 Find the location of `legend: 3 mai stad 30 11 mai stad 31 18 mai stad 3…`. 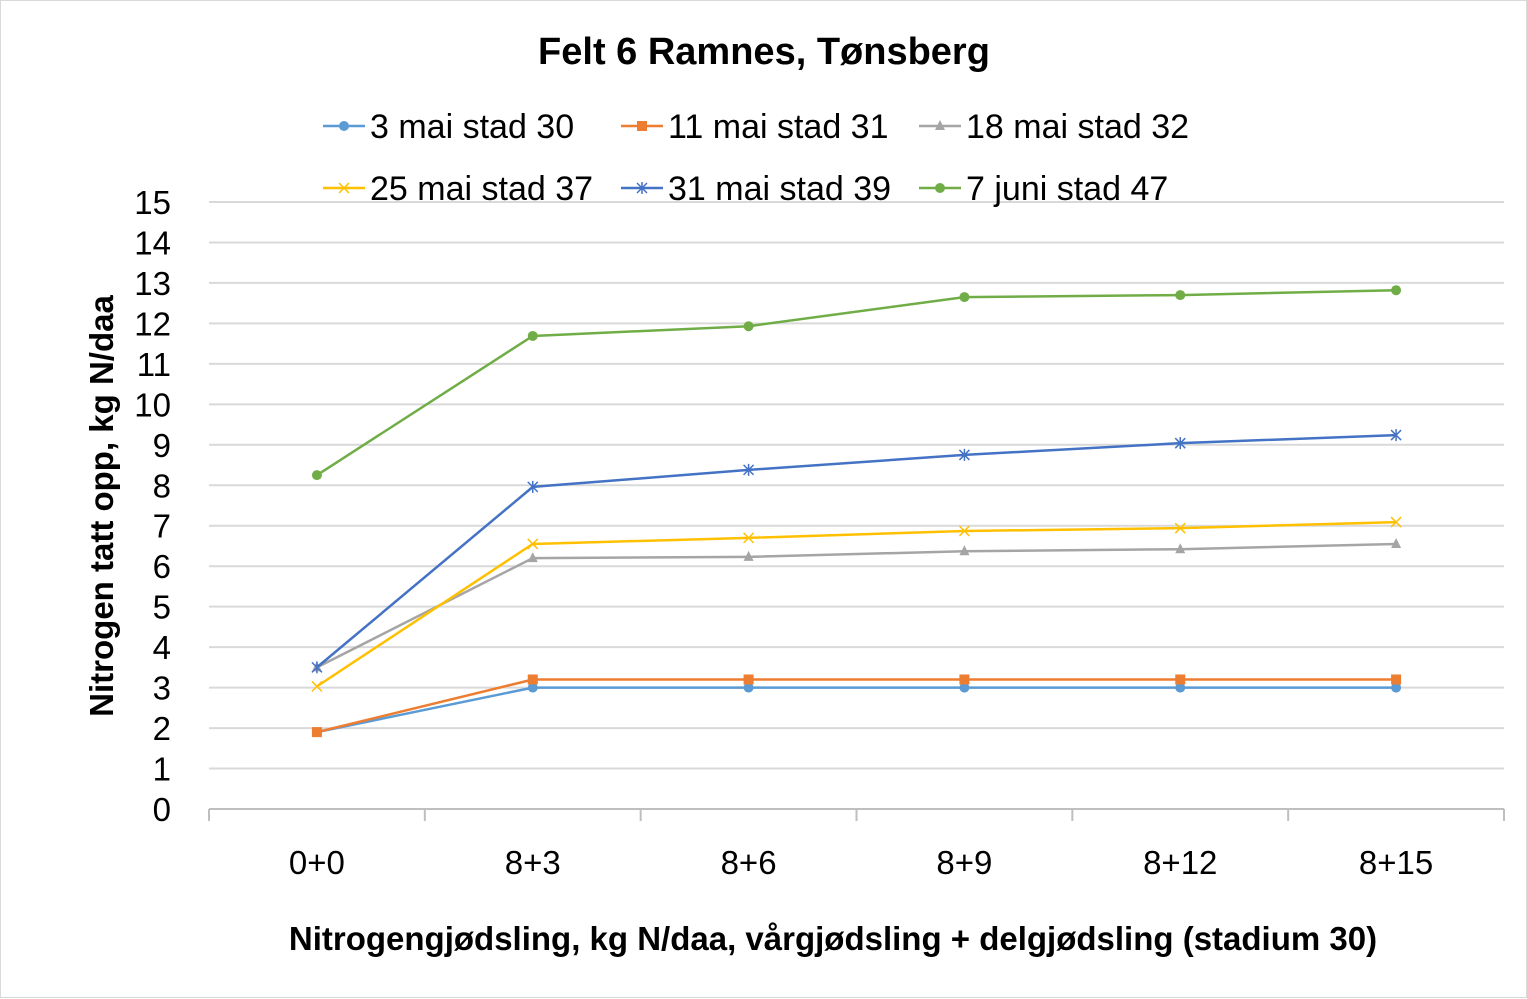

legend: 3 mai stad 30 11 mai stad 31 18 mai stad 3… is located at coordinates (756, 158).